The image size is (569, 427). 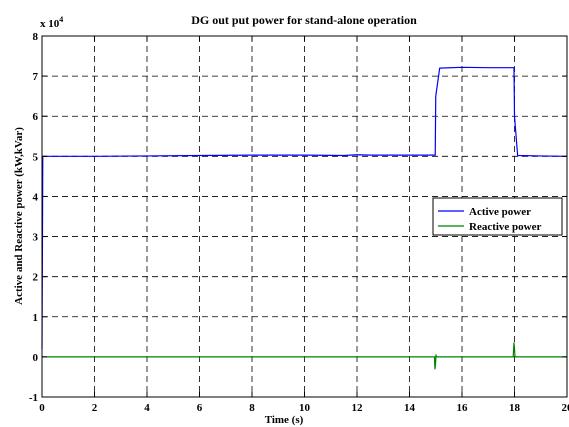 What do you see at coordinates (36, 278) in the screenshot?
I see `y-tick-label: 2` at bounding box center [36, 278].